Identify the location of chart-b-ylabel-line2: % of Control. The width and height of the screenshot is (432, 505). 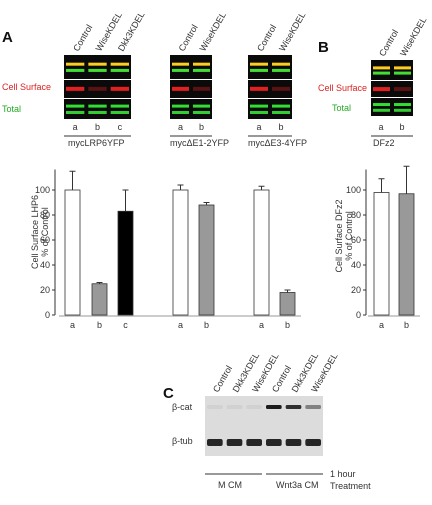
(349, 236).